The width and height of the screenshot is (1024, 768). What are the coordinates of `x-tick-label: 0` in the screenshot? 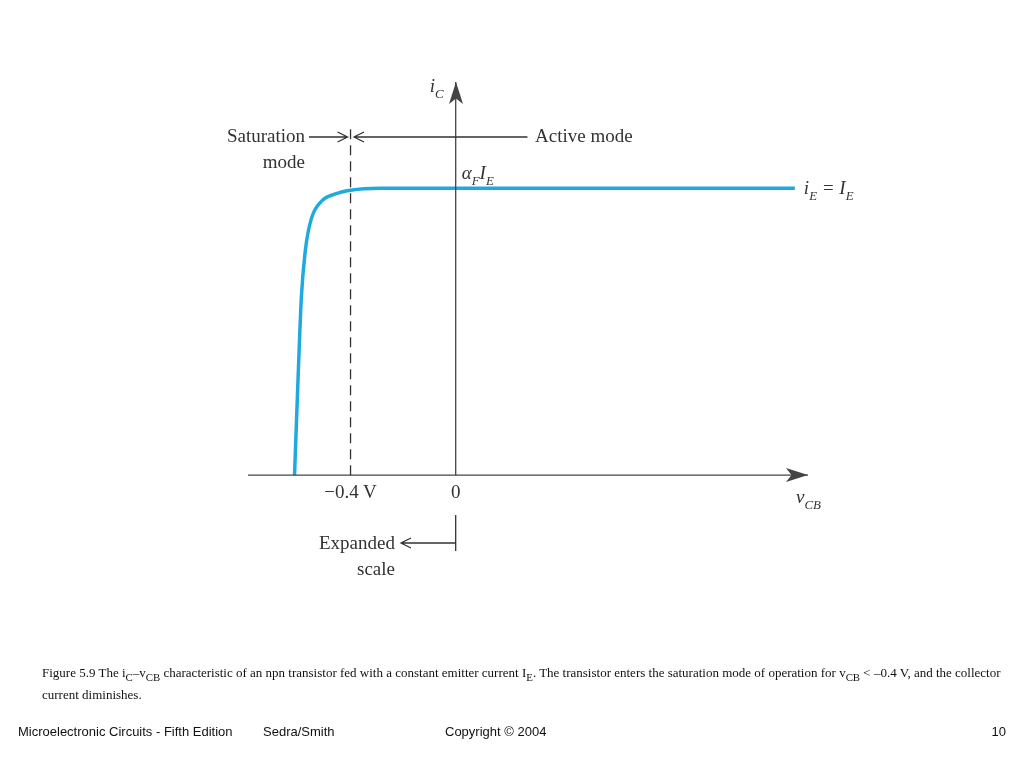 It's located at (455, 491).